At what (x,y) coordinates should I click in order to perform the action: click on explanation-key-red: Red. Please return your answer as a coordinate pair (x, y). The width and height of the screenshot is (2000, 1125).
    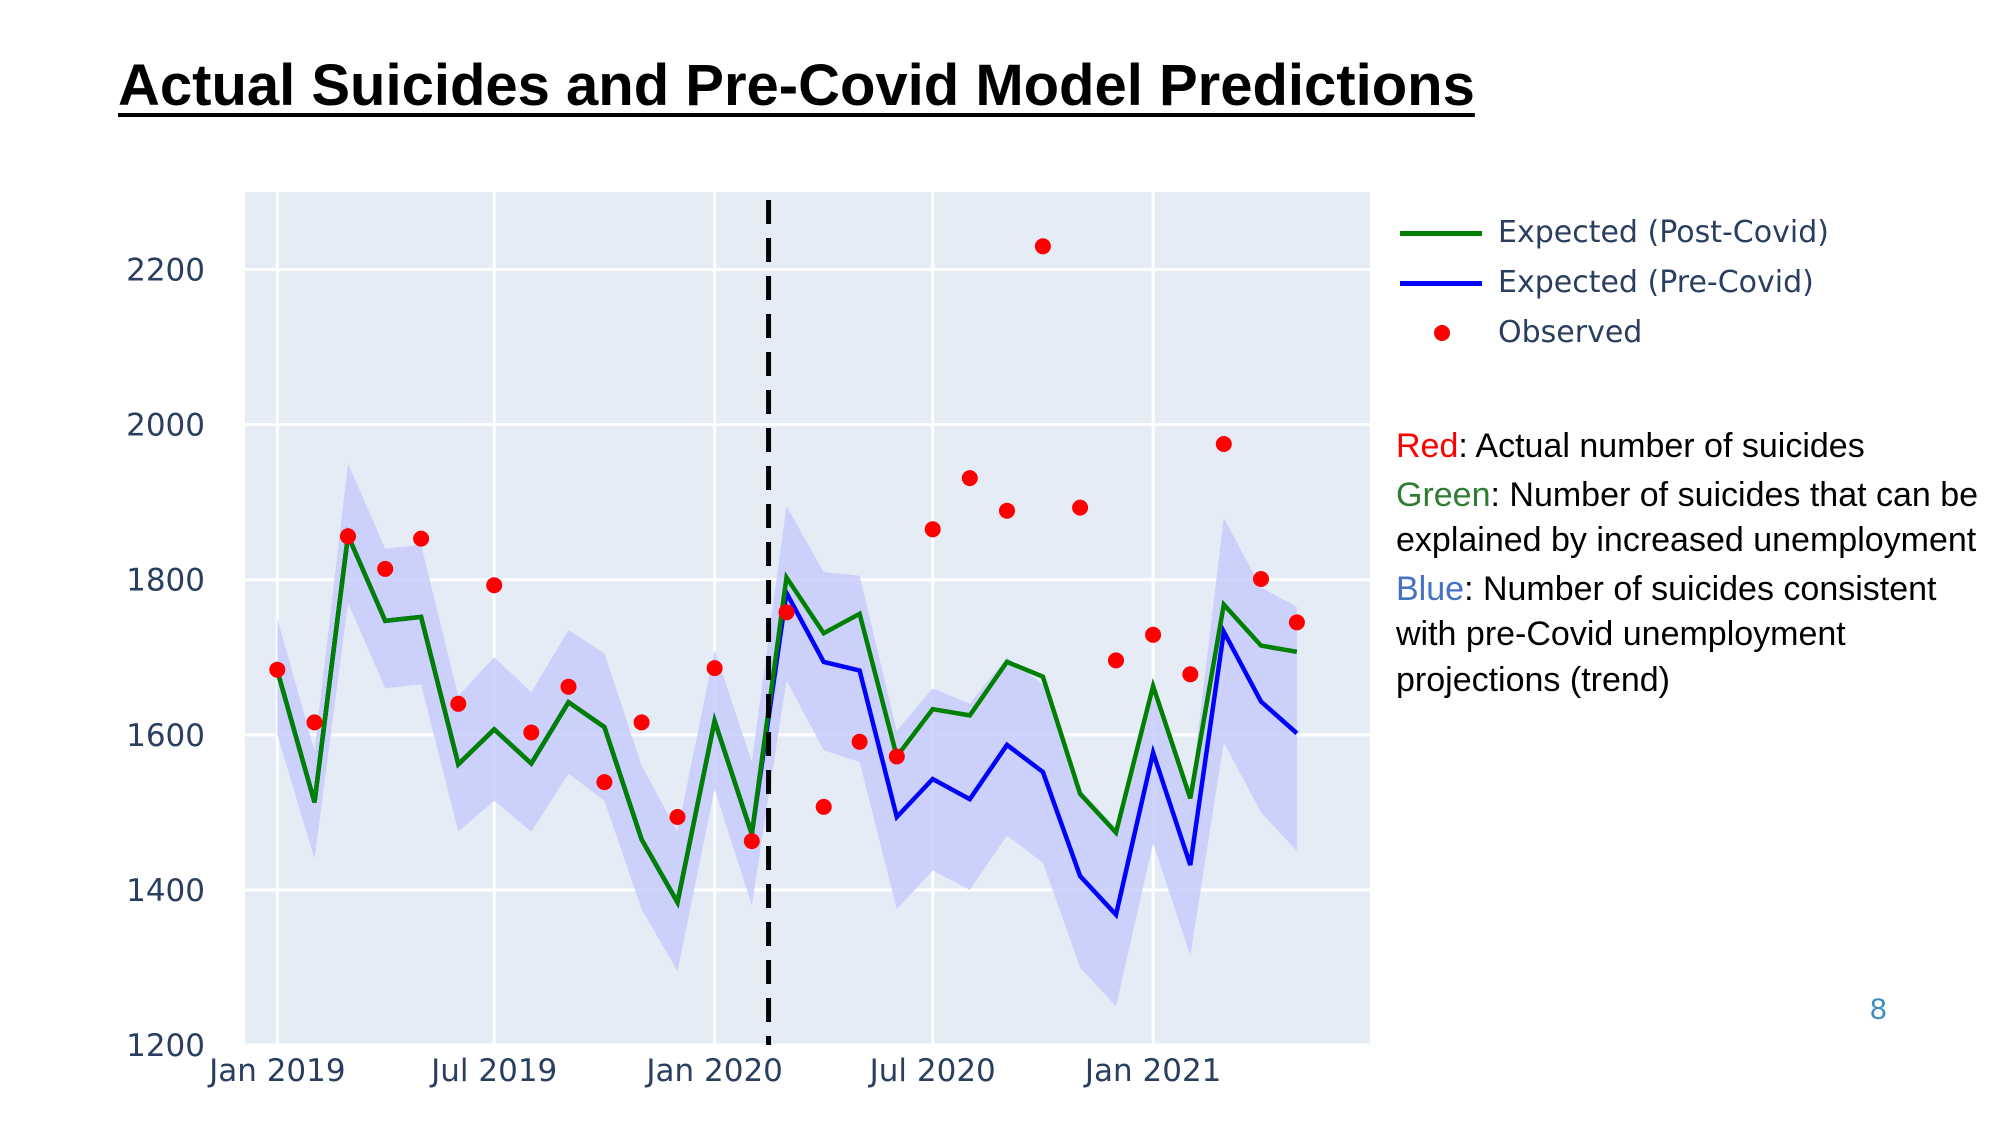
    Looking at the image, I should click on (1427, 446).